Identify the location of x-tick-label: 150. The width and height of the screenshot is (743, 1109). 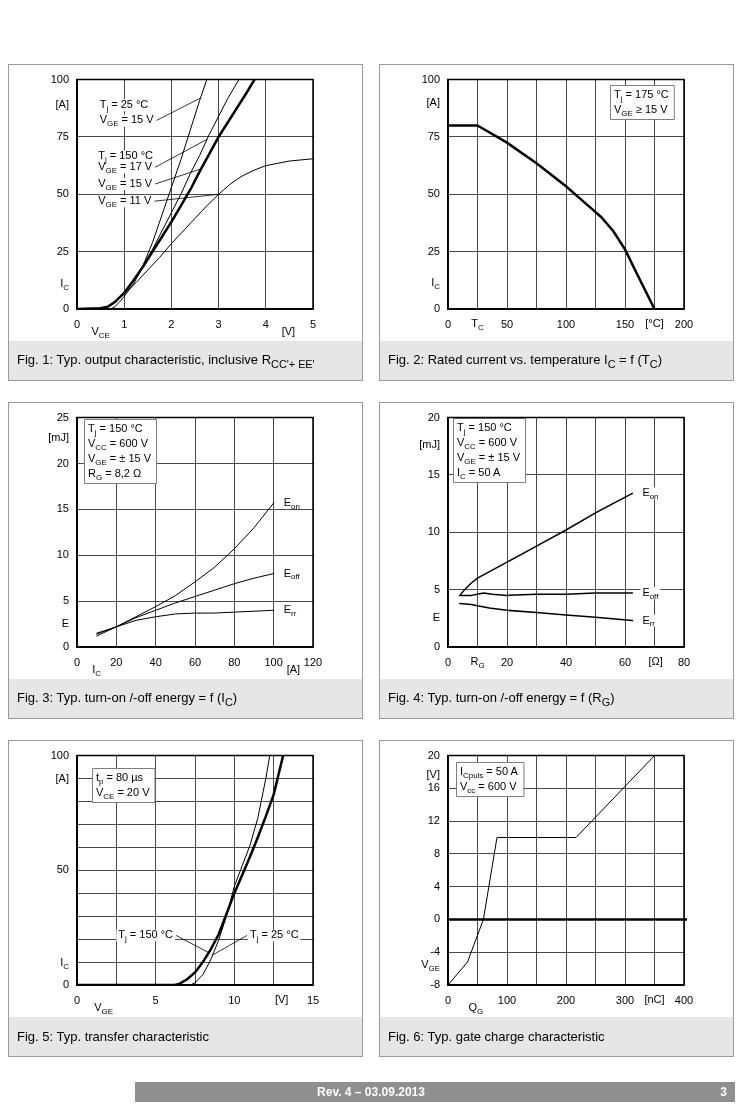
(625, 323).